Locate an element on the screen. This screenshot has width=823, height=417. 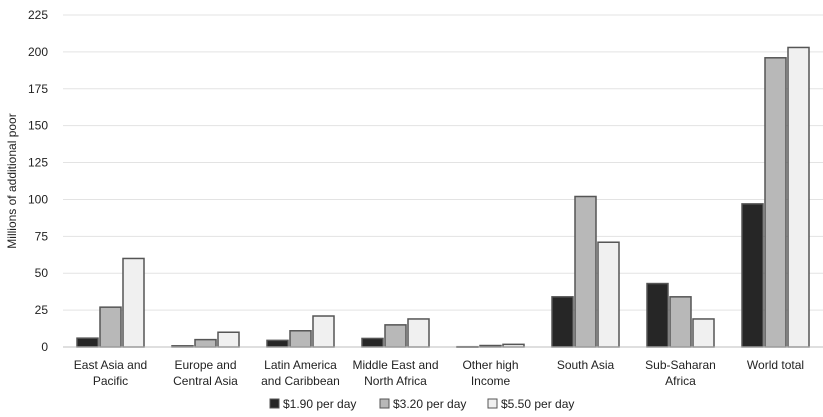
y-tick-label: 125 is located at coordinates (38, 163).